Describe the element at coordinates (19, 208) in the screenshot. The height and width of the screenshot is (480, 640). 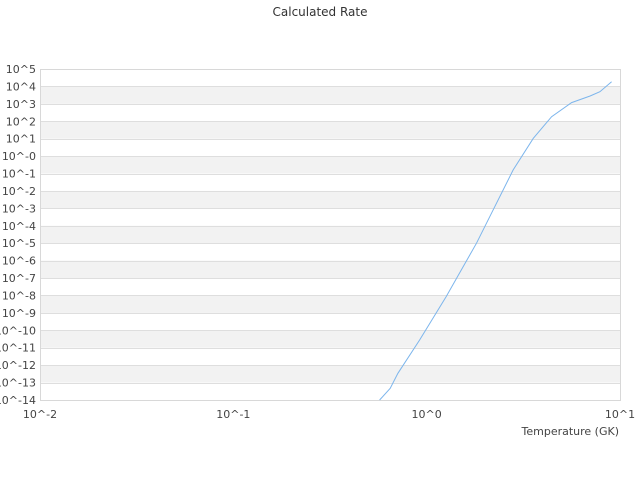
I see `y-tick-label: 10^-3` at that location.